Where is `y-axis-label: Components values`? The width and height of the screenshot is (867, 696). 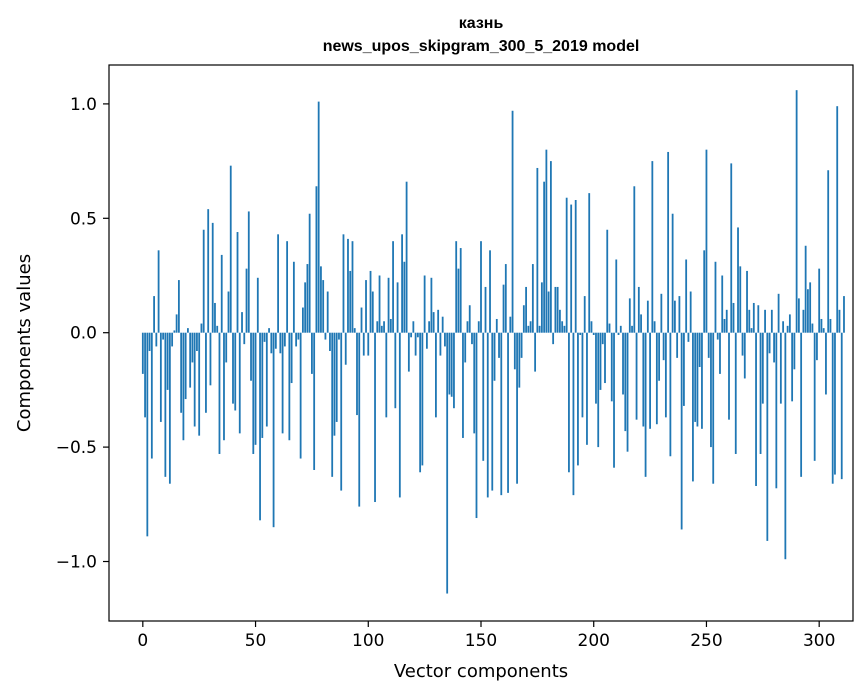
y-axis-label: Components values is located at coordinates (24, 343).